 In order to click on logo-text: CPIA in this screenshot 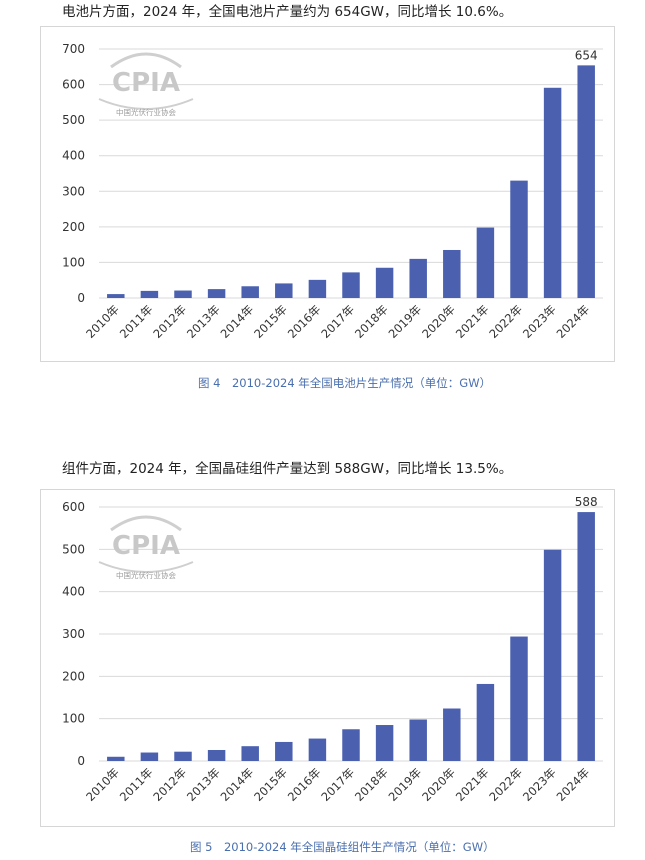, I will do `click(146, 83)`.